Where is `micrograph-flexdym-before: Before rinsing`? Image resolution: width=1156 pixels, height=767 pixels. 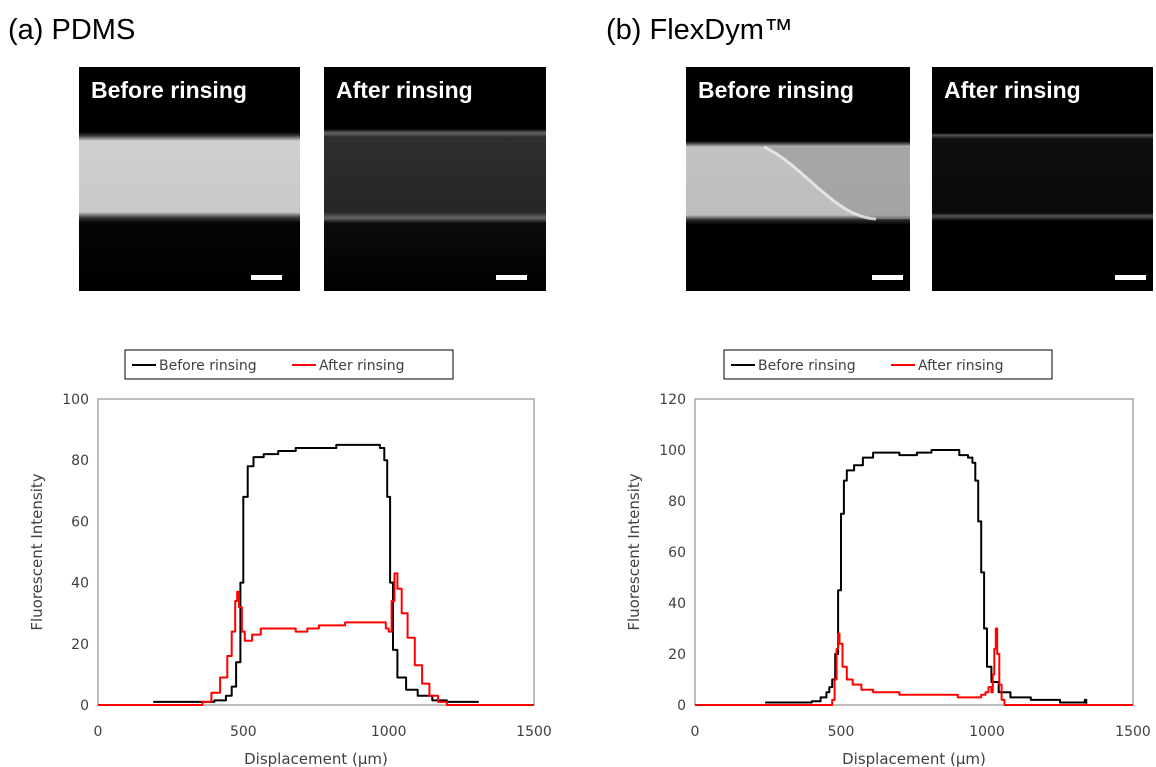
micrograph-flexdym-before: Before rinsing is located at coordinates (798, 179).